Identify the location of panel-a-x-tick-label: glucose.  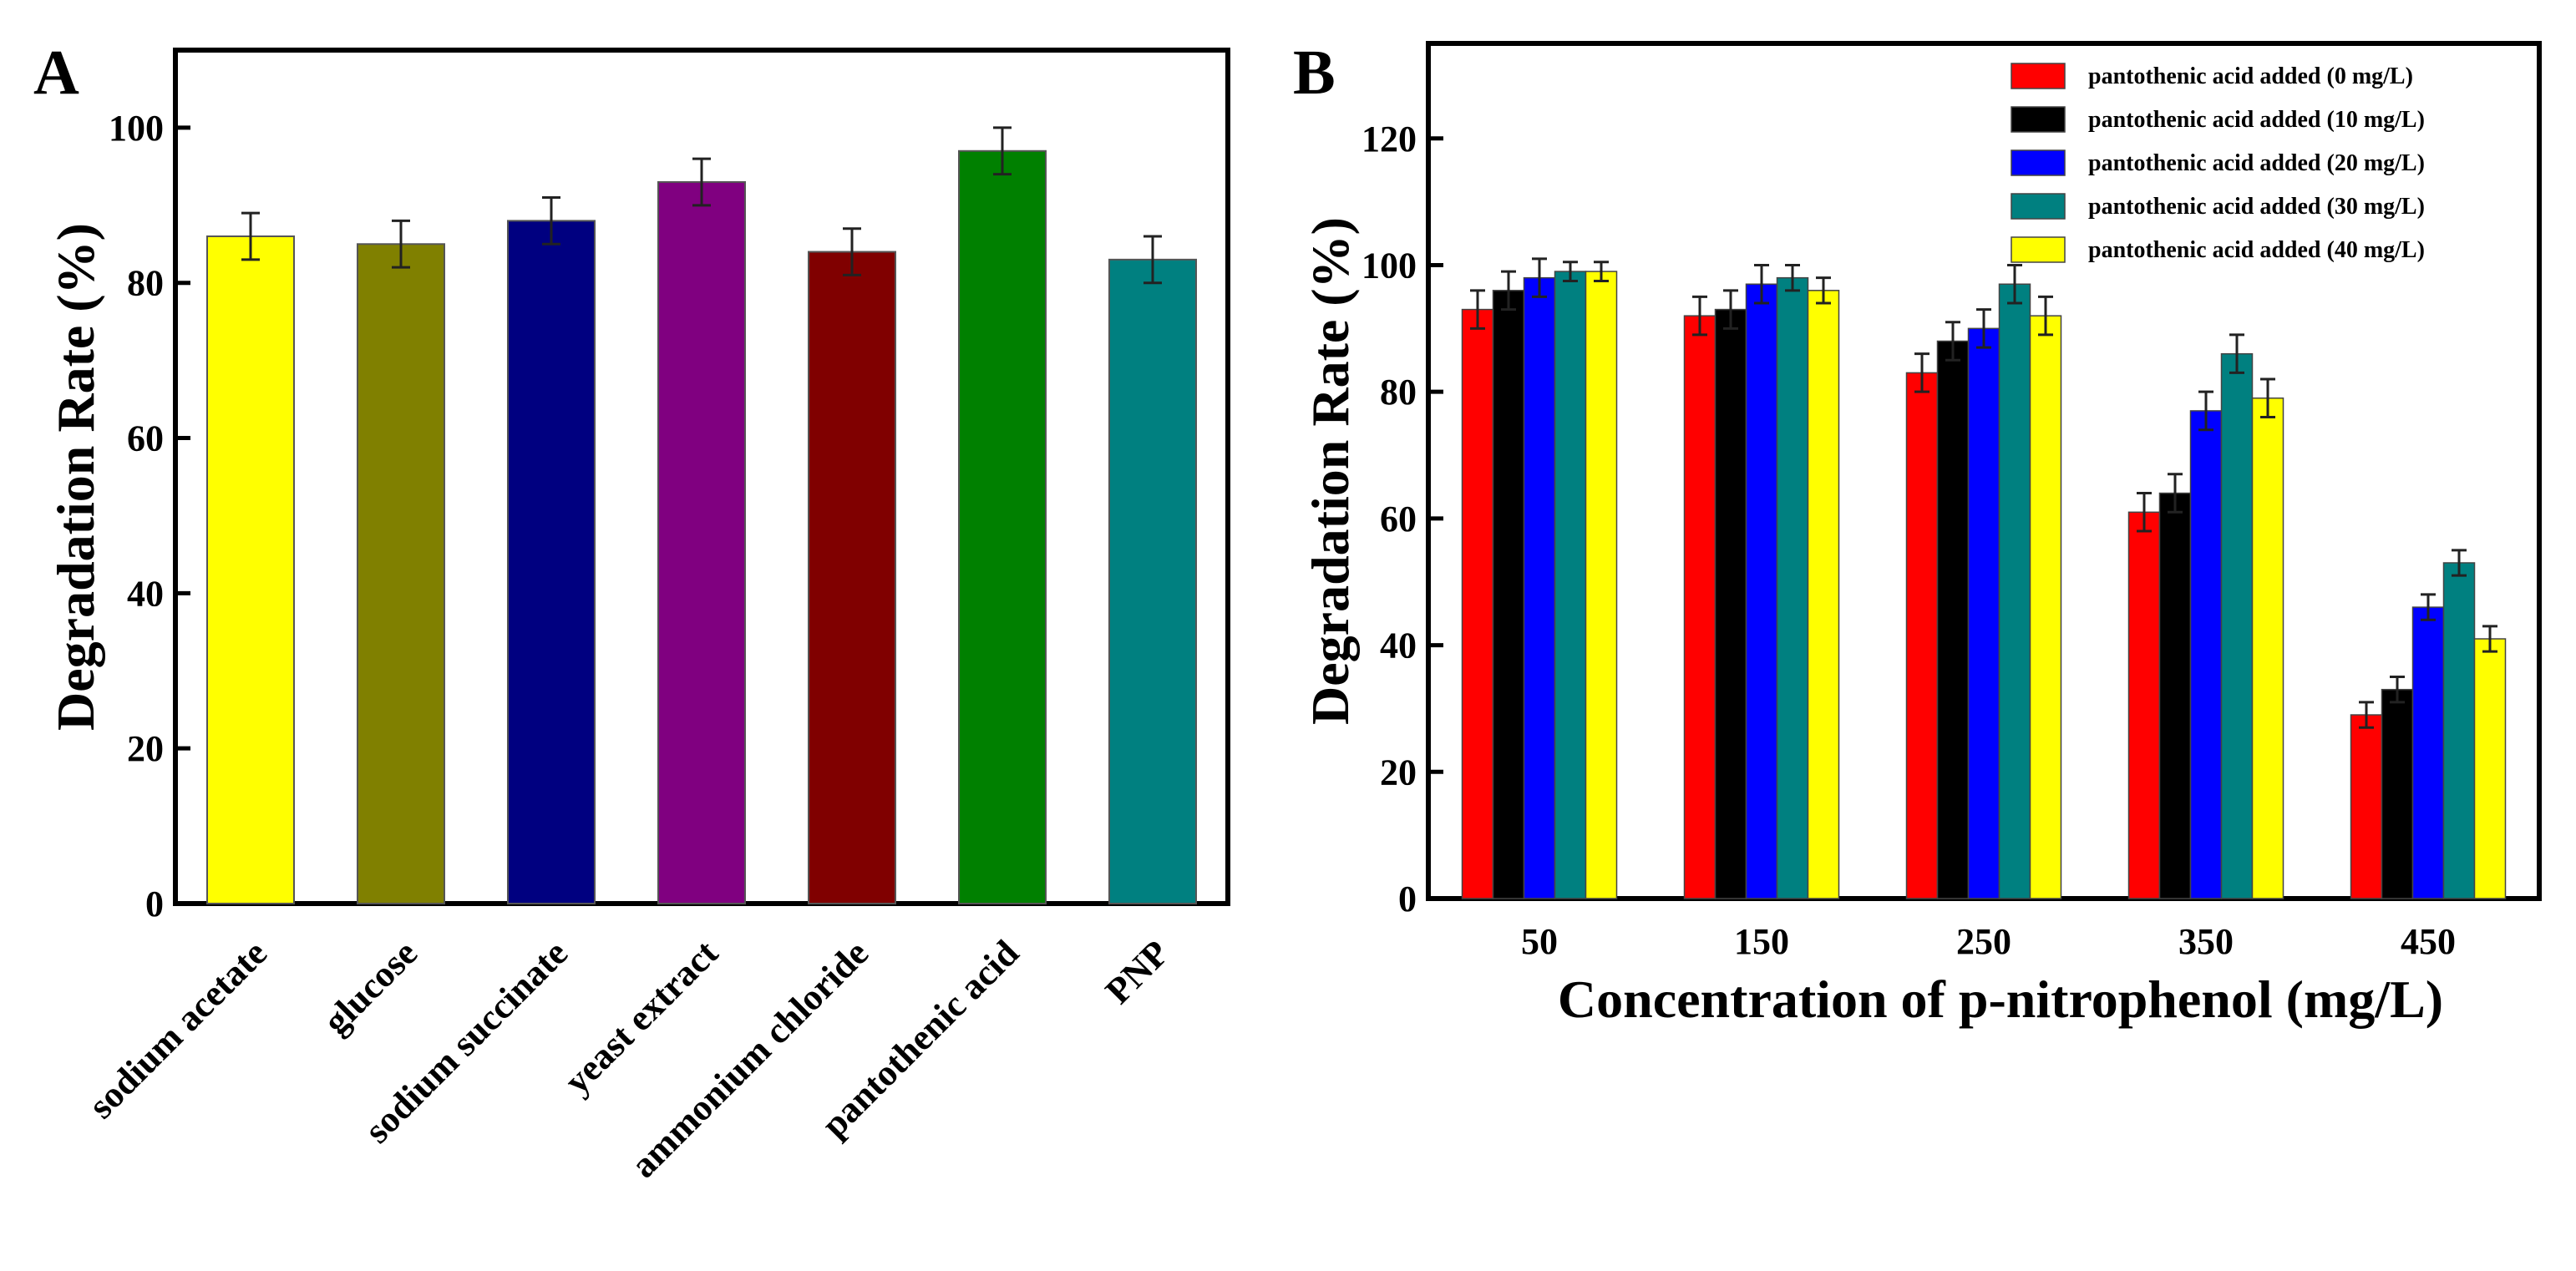
(370, 986).